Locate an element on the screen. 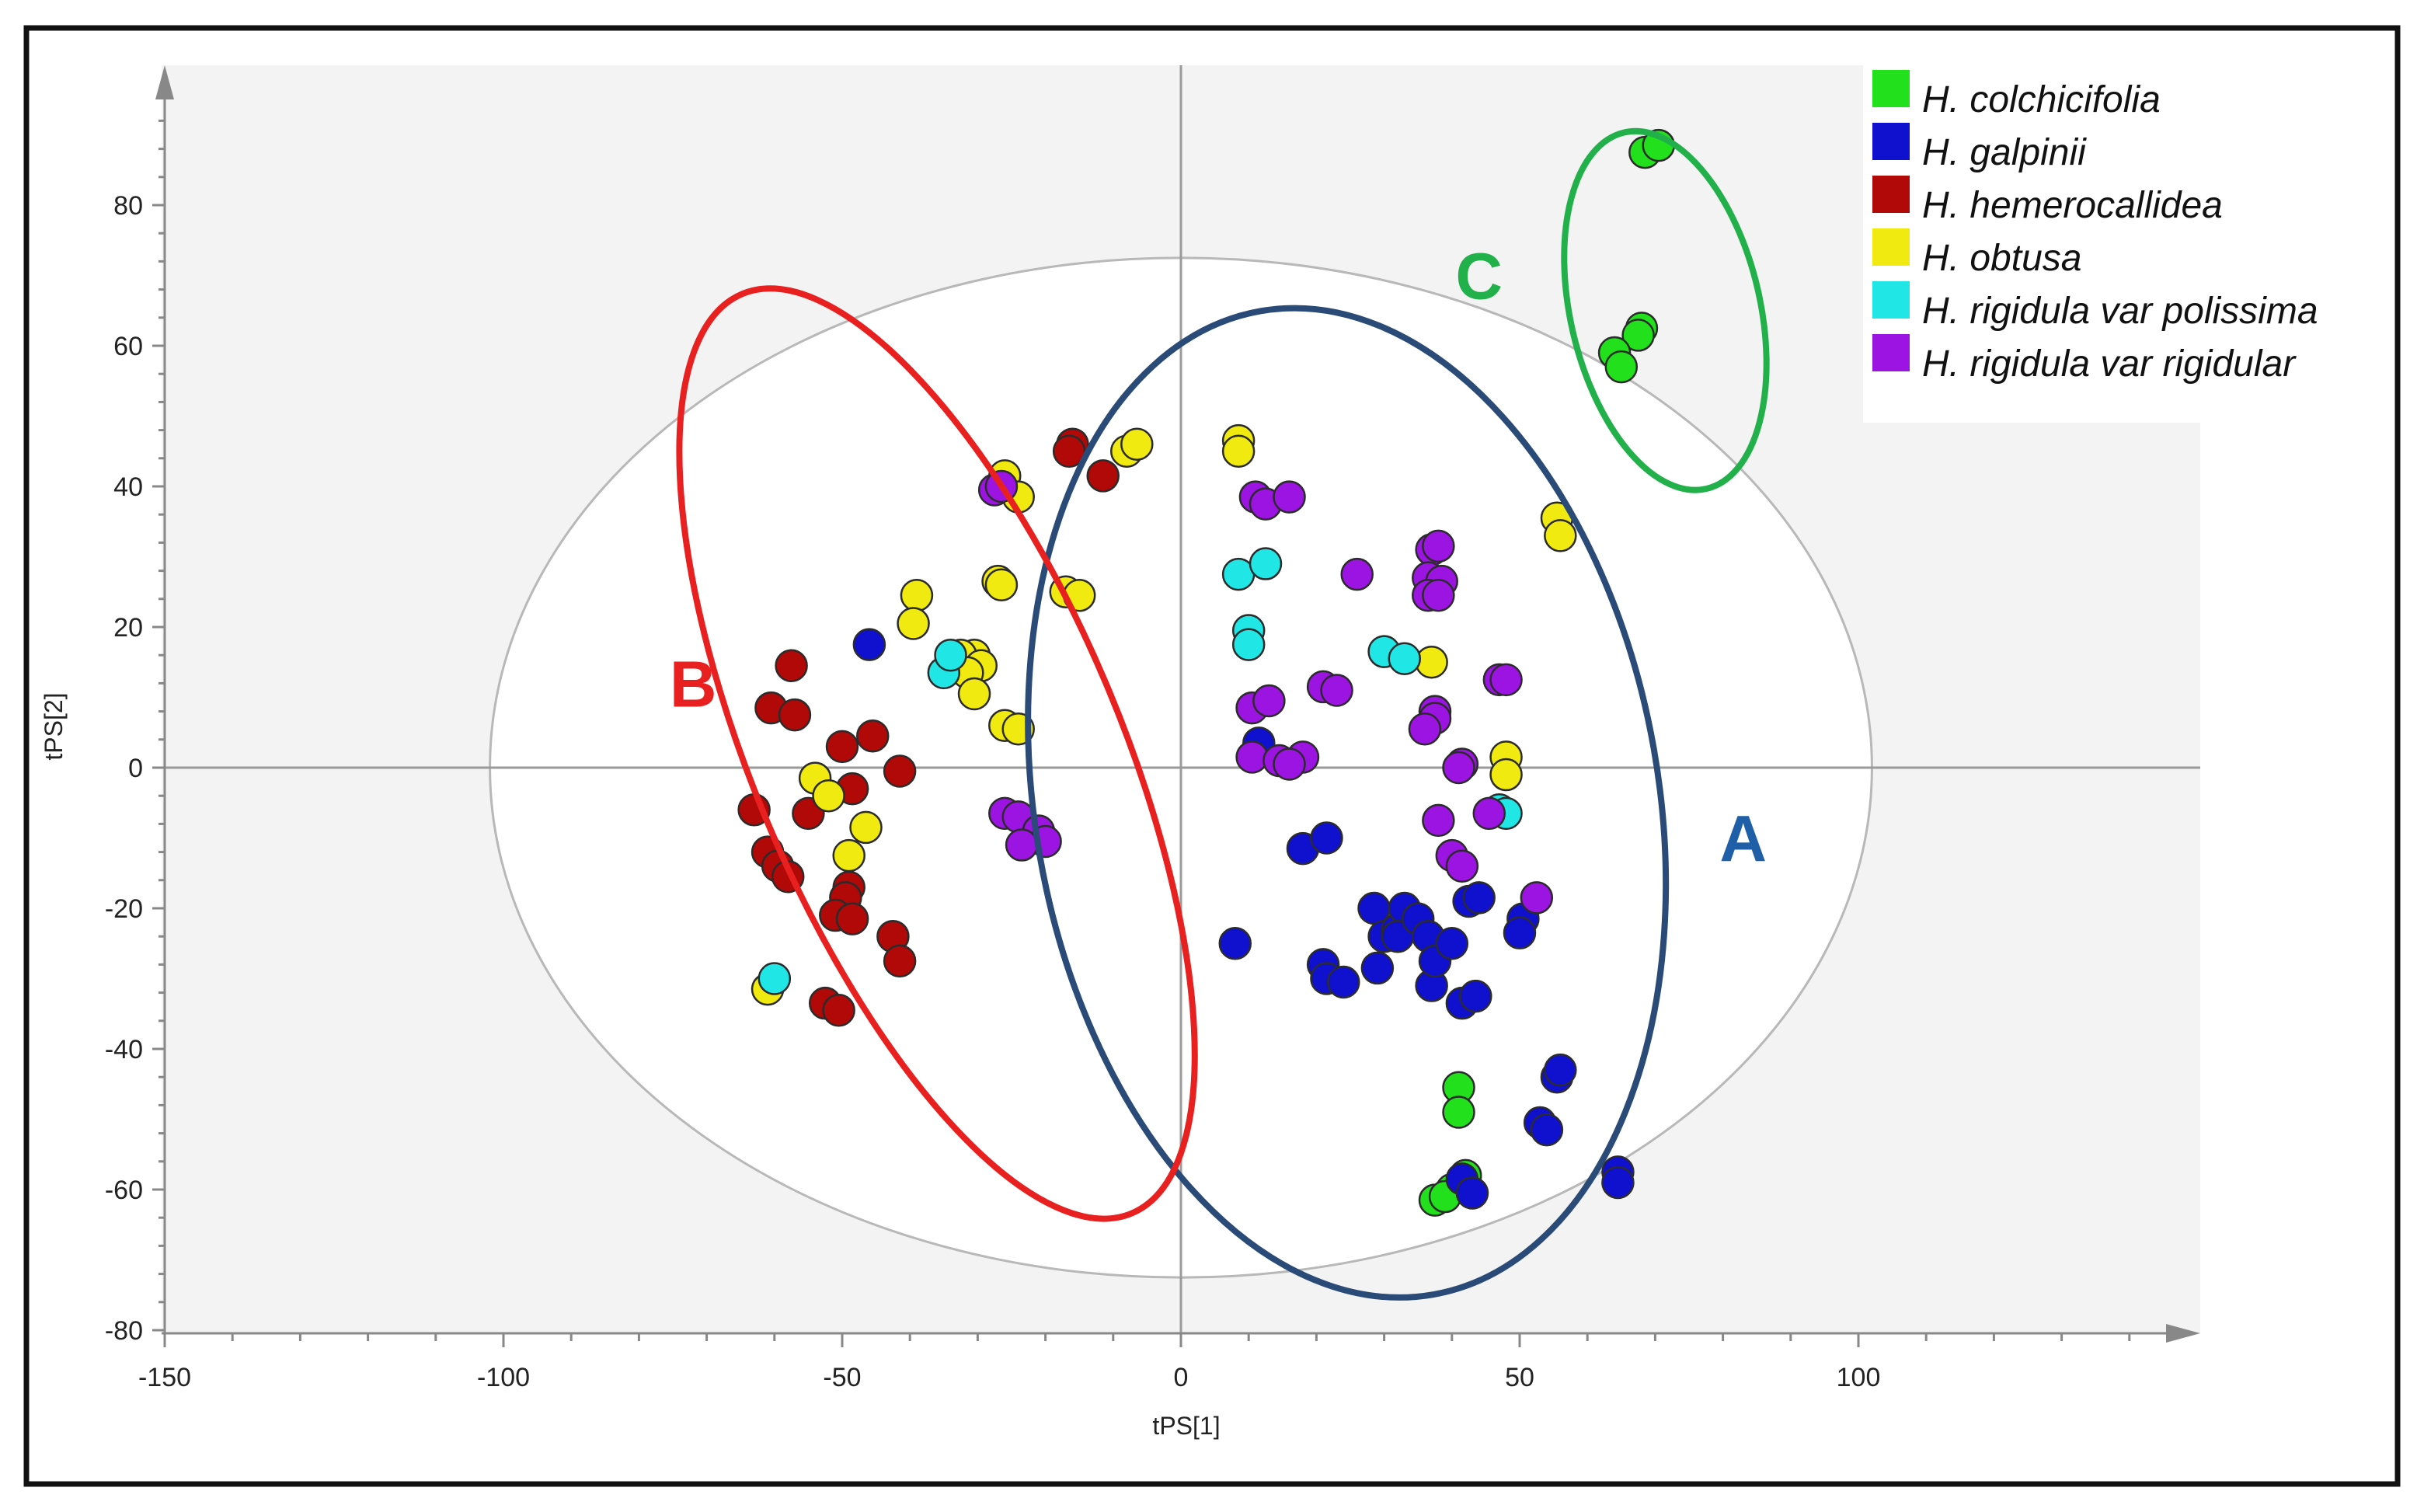 This screenshot has height=1512, width=2424. series-h-obtusa is located at coordinates (1164, 714).